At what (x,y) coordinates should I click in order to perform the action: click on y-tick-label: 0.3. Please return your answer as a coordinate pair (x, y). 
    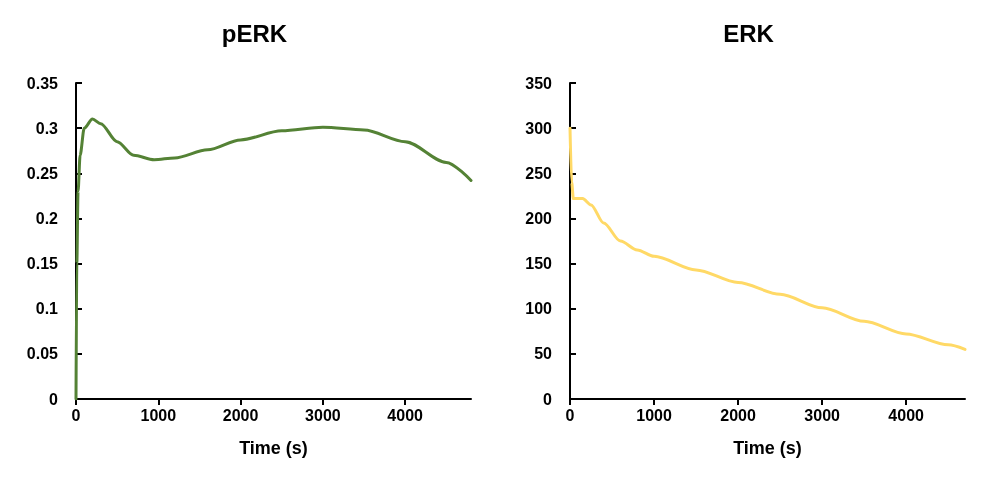
    Looking at the image, I should click on (47, 128).